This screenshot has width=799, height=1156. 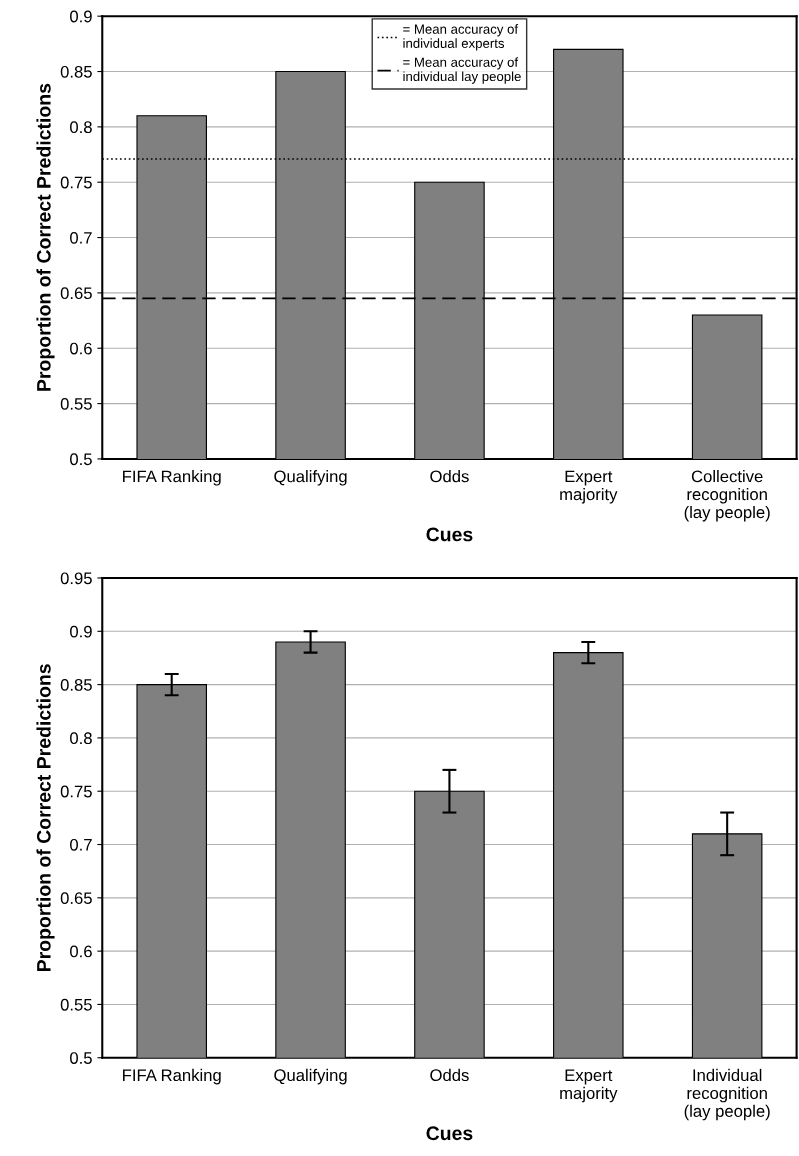 What do you see at coordinates (76, 578) in the screenshot?
I see `y-tick-label: 0.95` at bounding box center [76, 578].